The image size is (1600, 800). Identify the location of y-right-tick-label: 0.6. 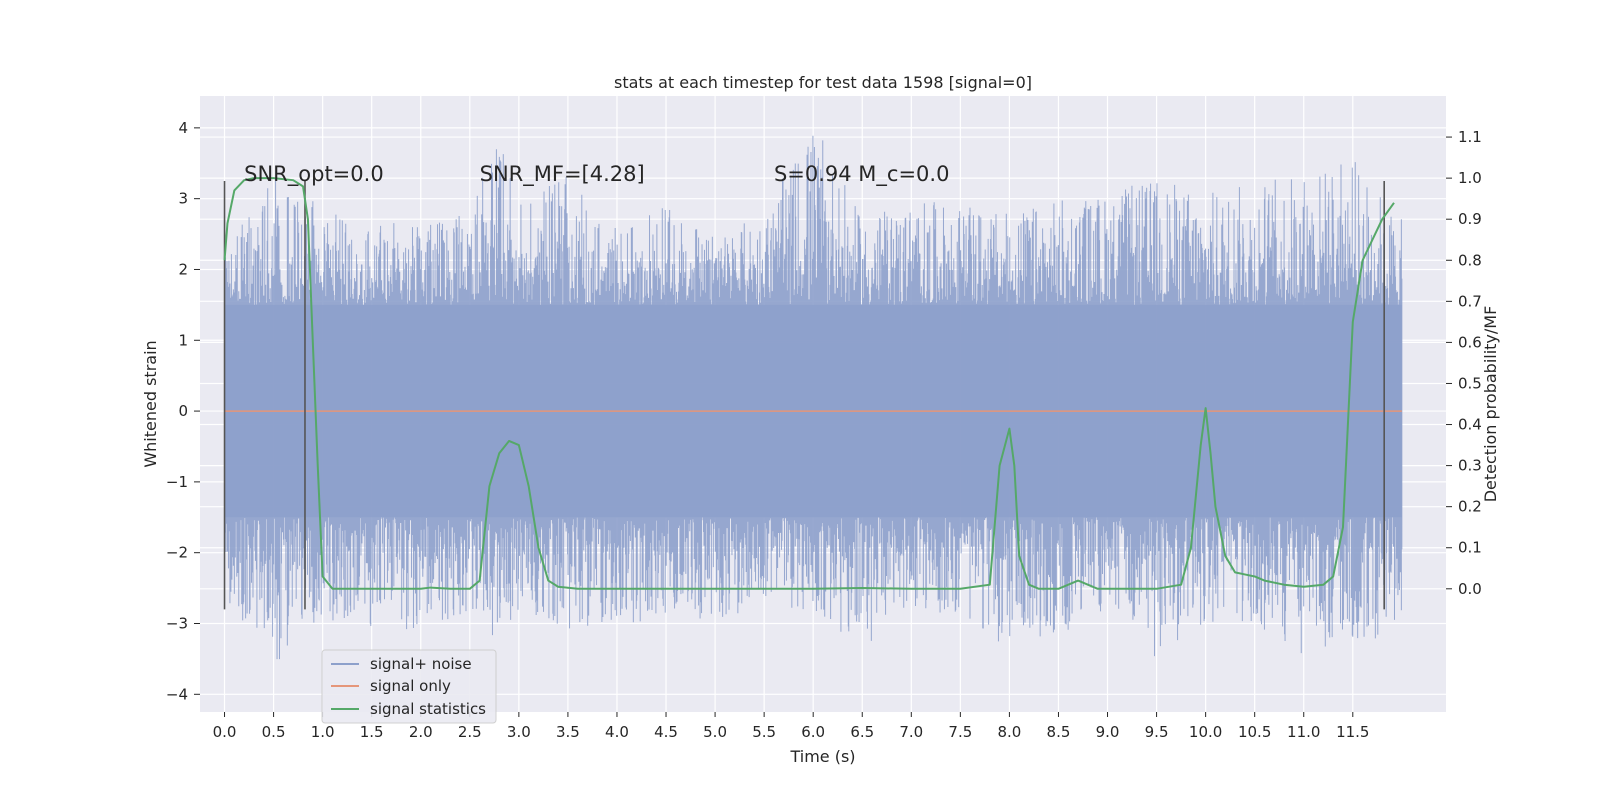
(1470, 342).